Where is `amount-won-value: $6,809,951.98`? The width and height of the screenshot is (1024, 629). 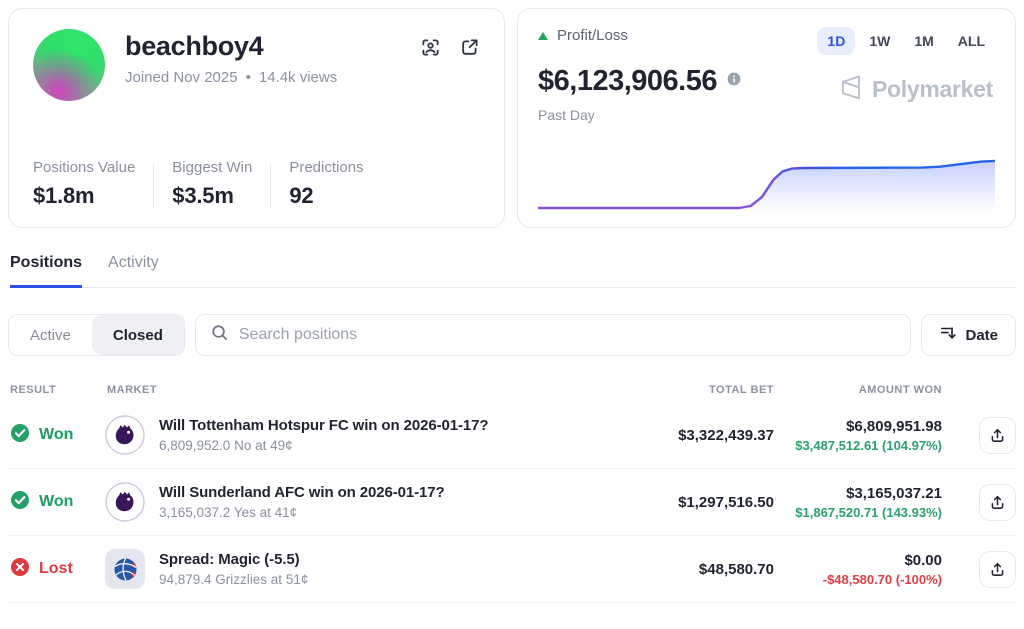 amount-won-value: $6,809,951.98 is located at coordinates (894, 426).